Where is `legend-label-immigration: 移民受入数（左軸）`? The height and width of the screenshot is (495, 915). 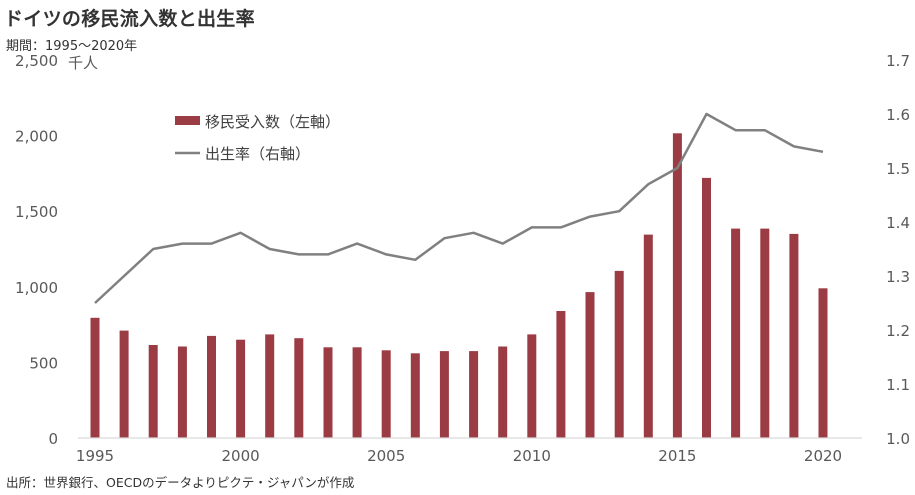
legend-label-immigration: 移民受入数（左軸） is located at coordinates (272, 122).